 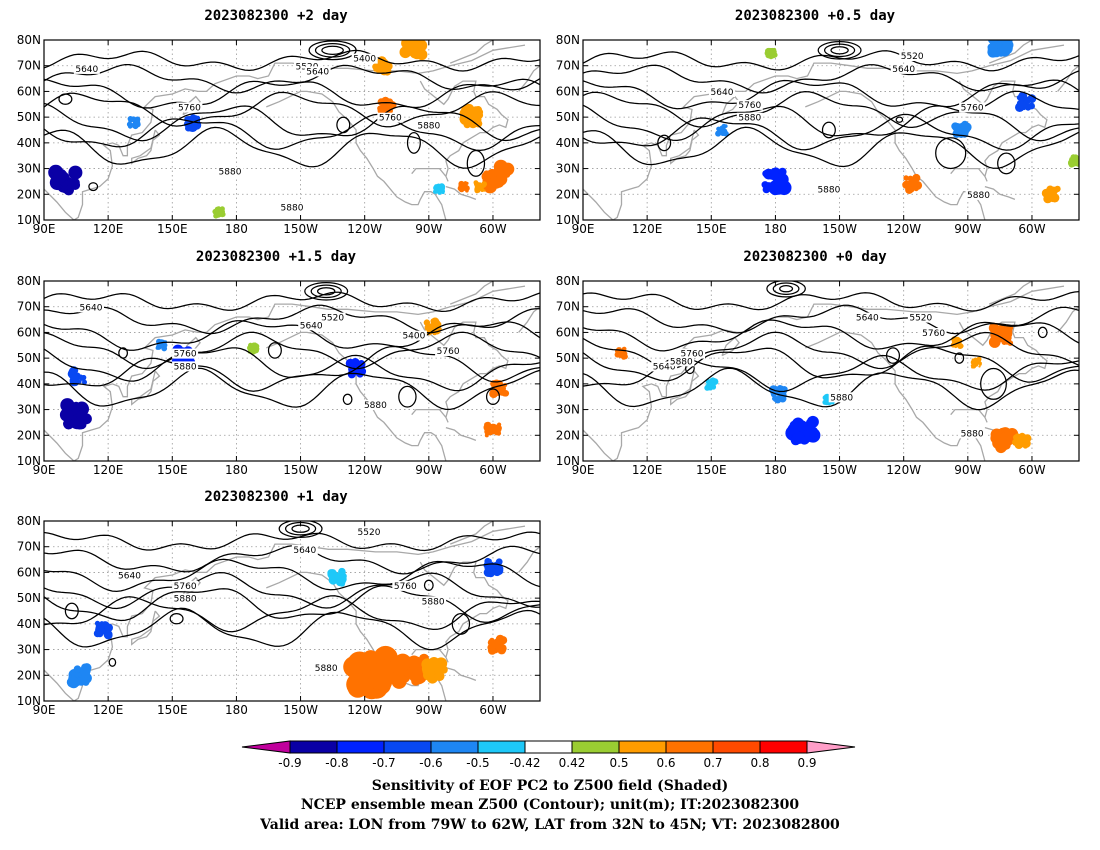 What do you see at coordinates (568, 66) in the screenshot?
I see `lat-tick-label: 70N` at bounding box center [568, 66].